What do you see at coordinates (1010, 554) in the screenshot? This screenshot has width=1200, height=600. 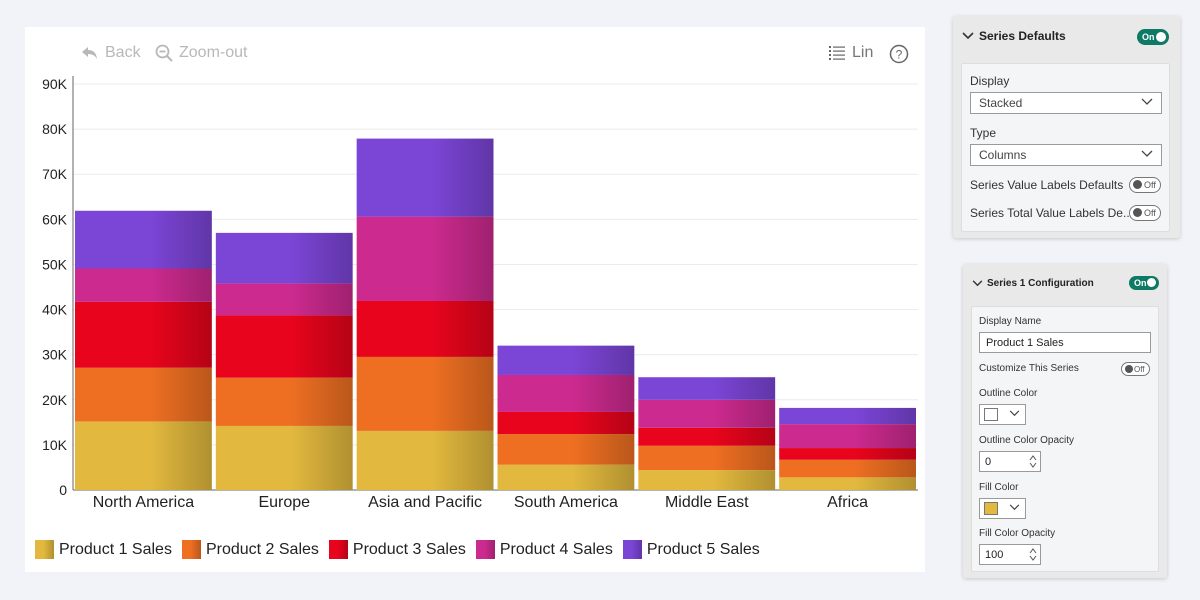 I see `fill-opacity-input: 100` at bounding box center [1010, 554].